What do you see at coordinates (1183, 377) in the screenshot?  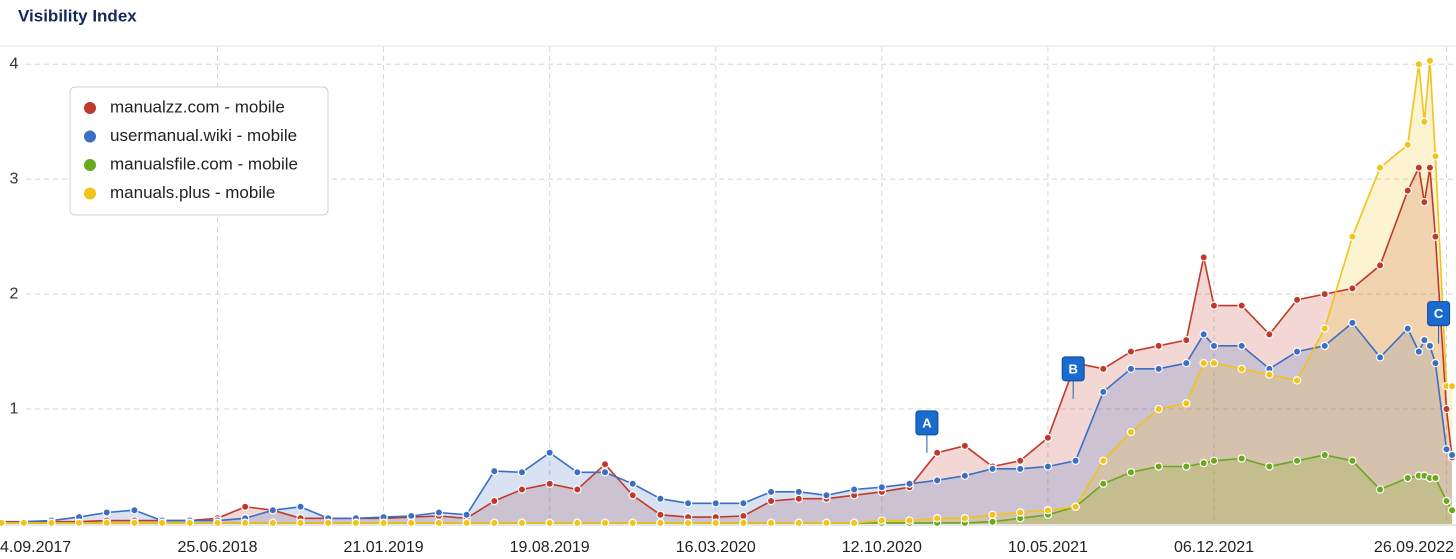 I see `annotations: A B C` at bounding box center [1183, 377].